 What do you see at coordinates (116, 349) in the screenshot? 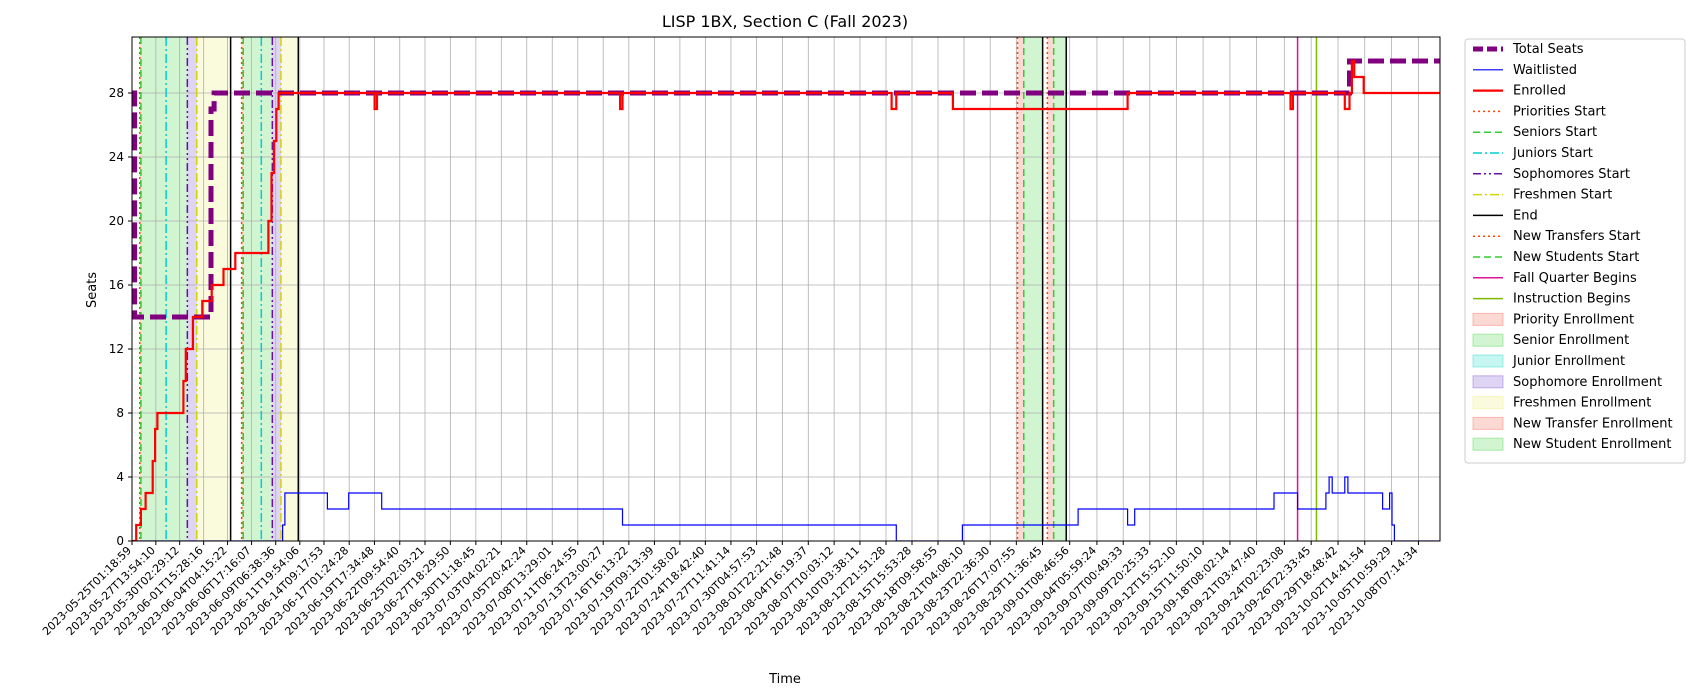
I see `y-tick-label: 12` at bounding box center [116, 349].